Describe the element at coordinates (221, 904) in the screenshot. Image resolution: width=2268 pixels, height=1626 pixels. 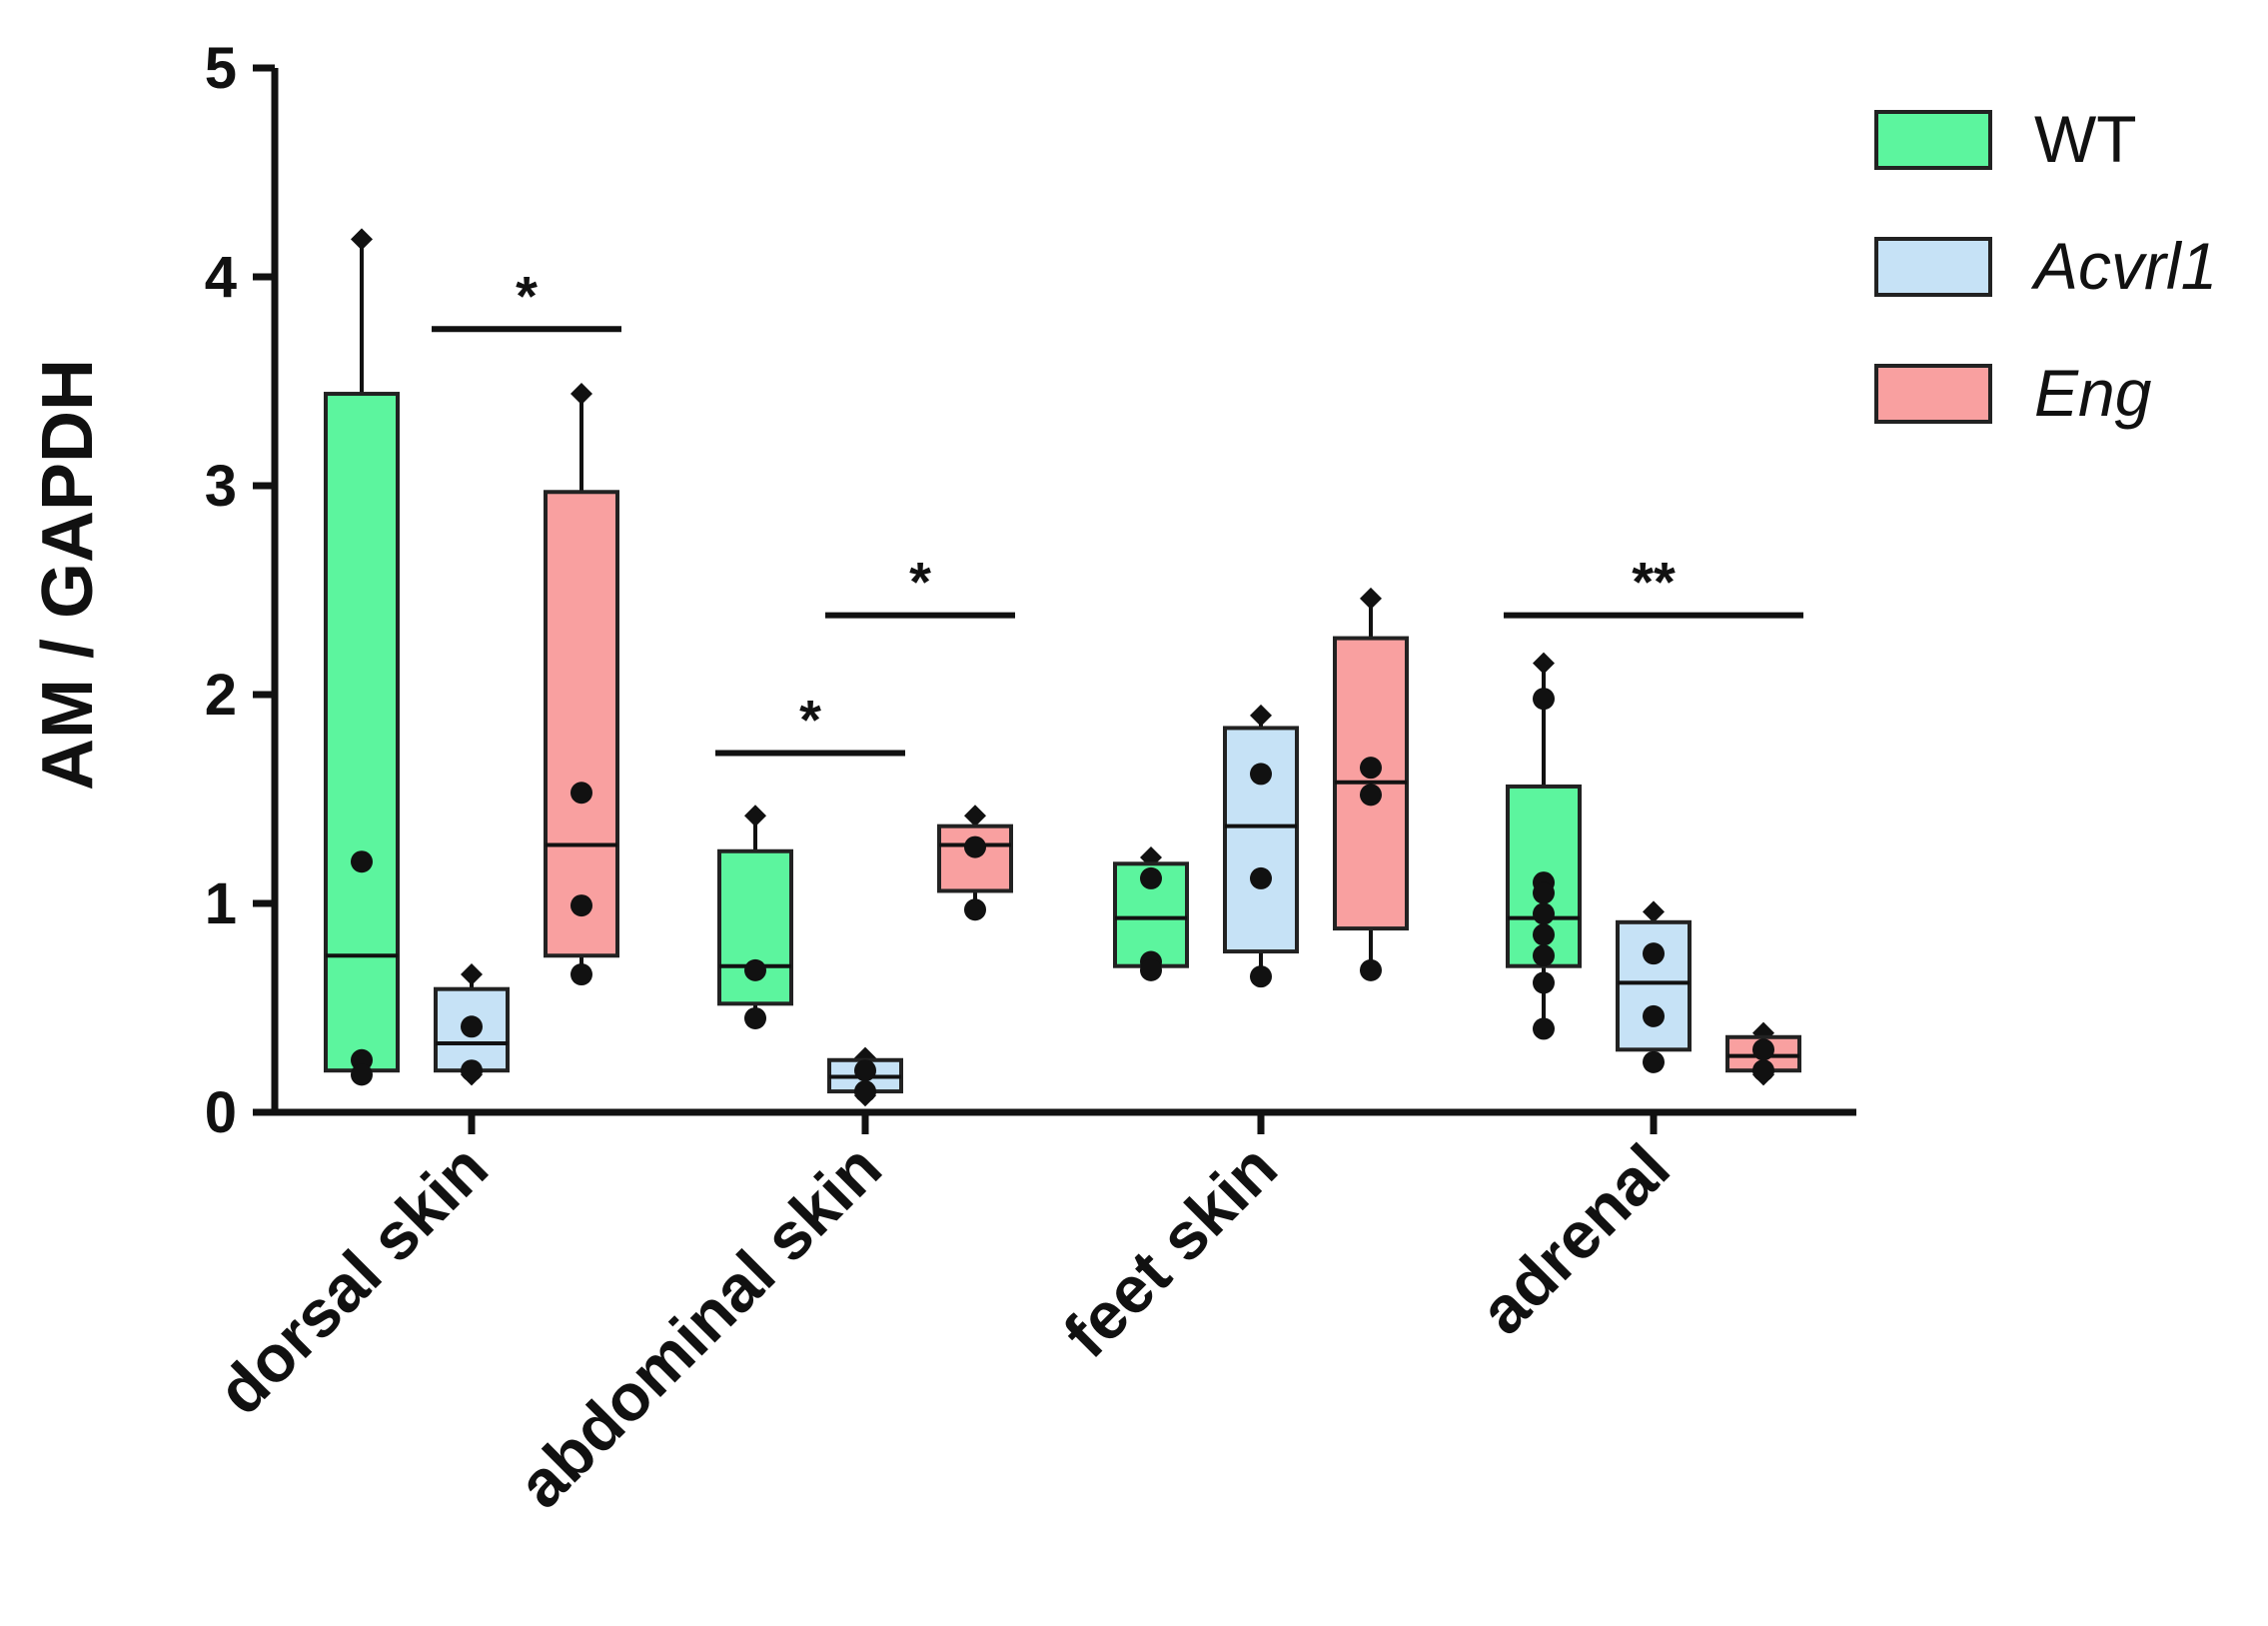
I see `y-tick-label: 1` at that location.